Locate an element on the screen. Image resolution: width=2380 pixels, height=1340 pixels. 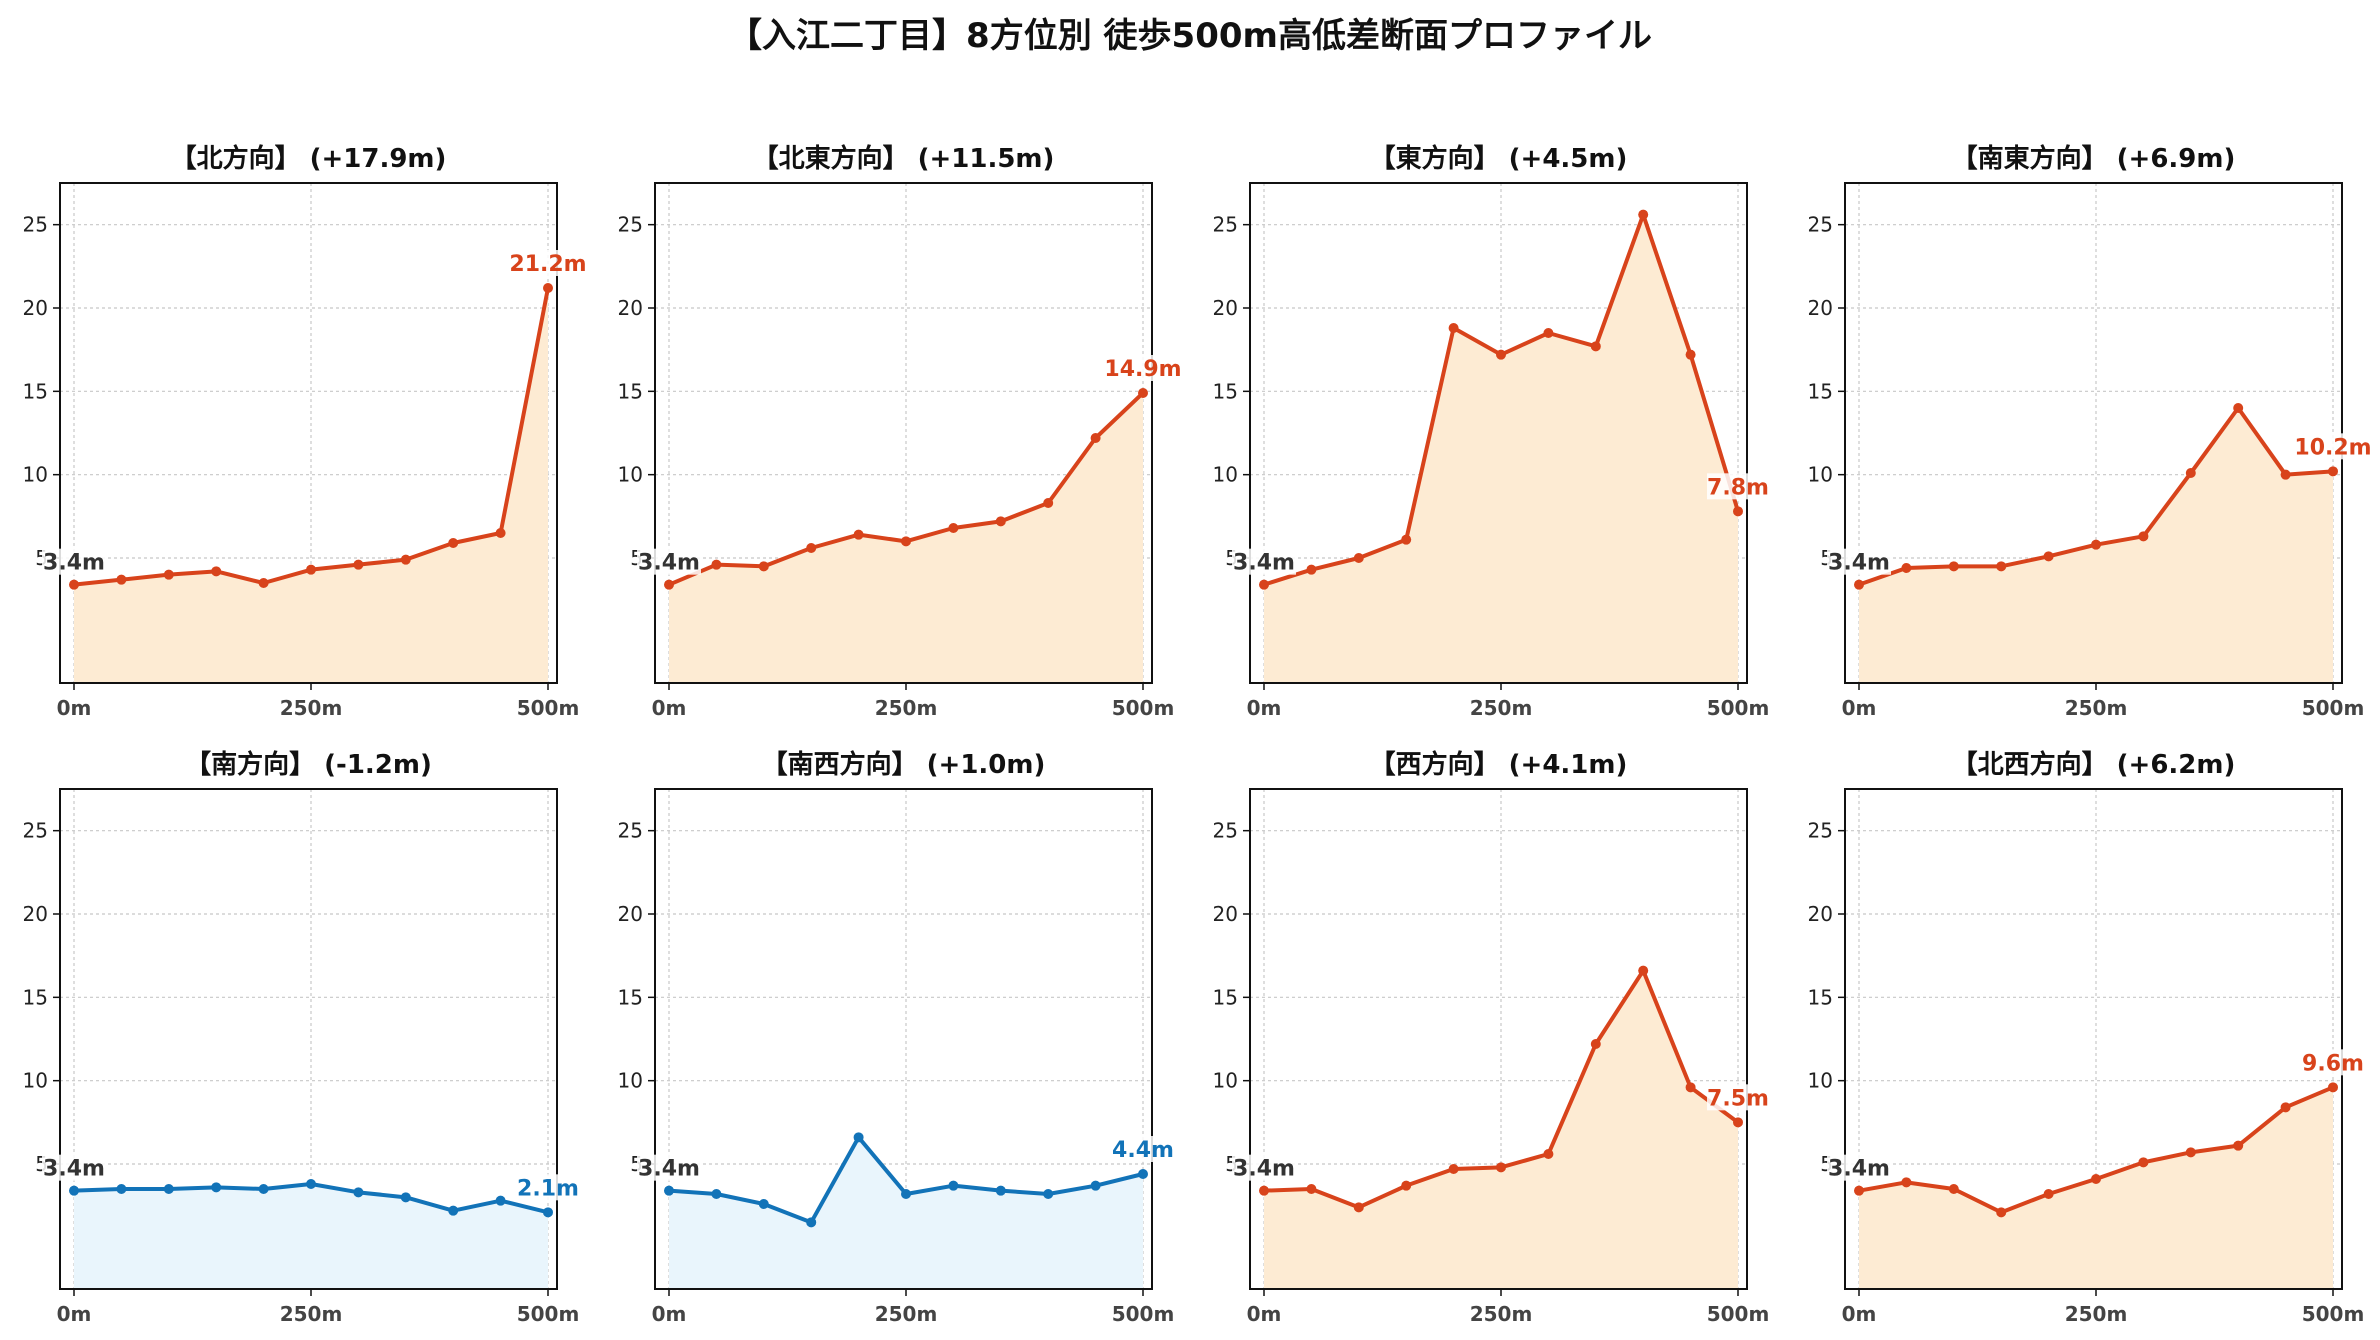
subplot-title: 【北東方向】 (+11.5m) is located at coordinates (904, 158).